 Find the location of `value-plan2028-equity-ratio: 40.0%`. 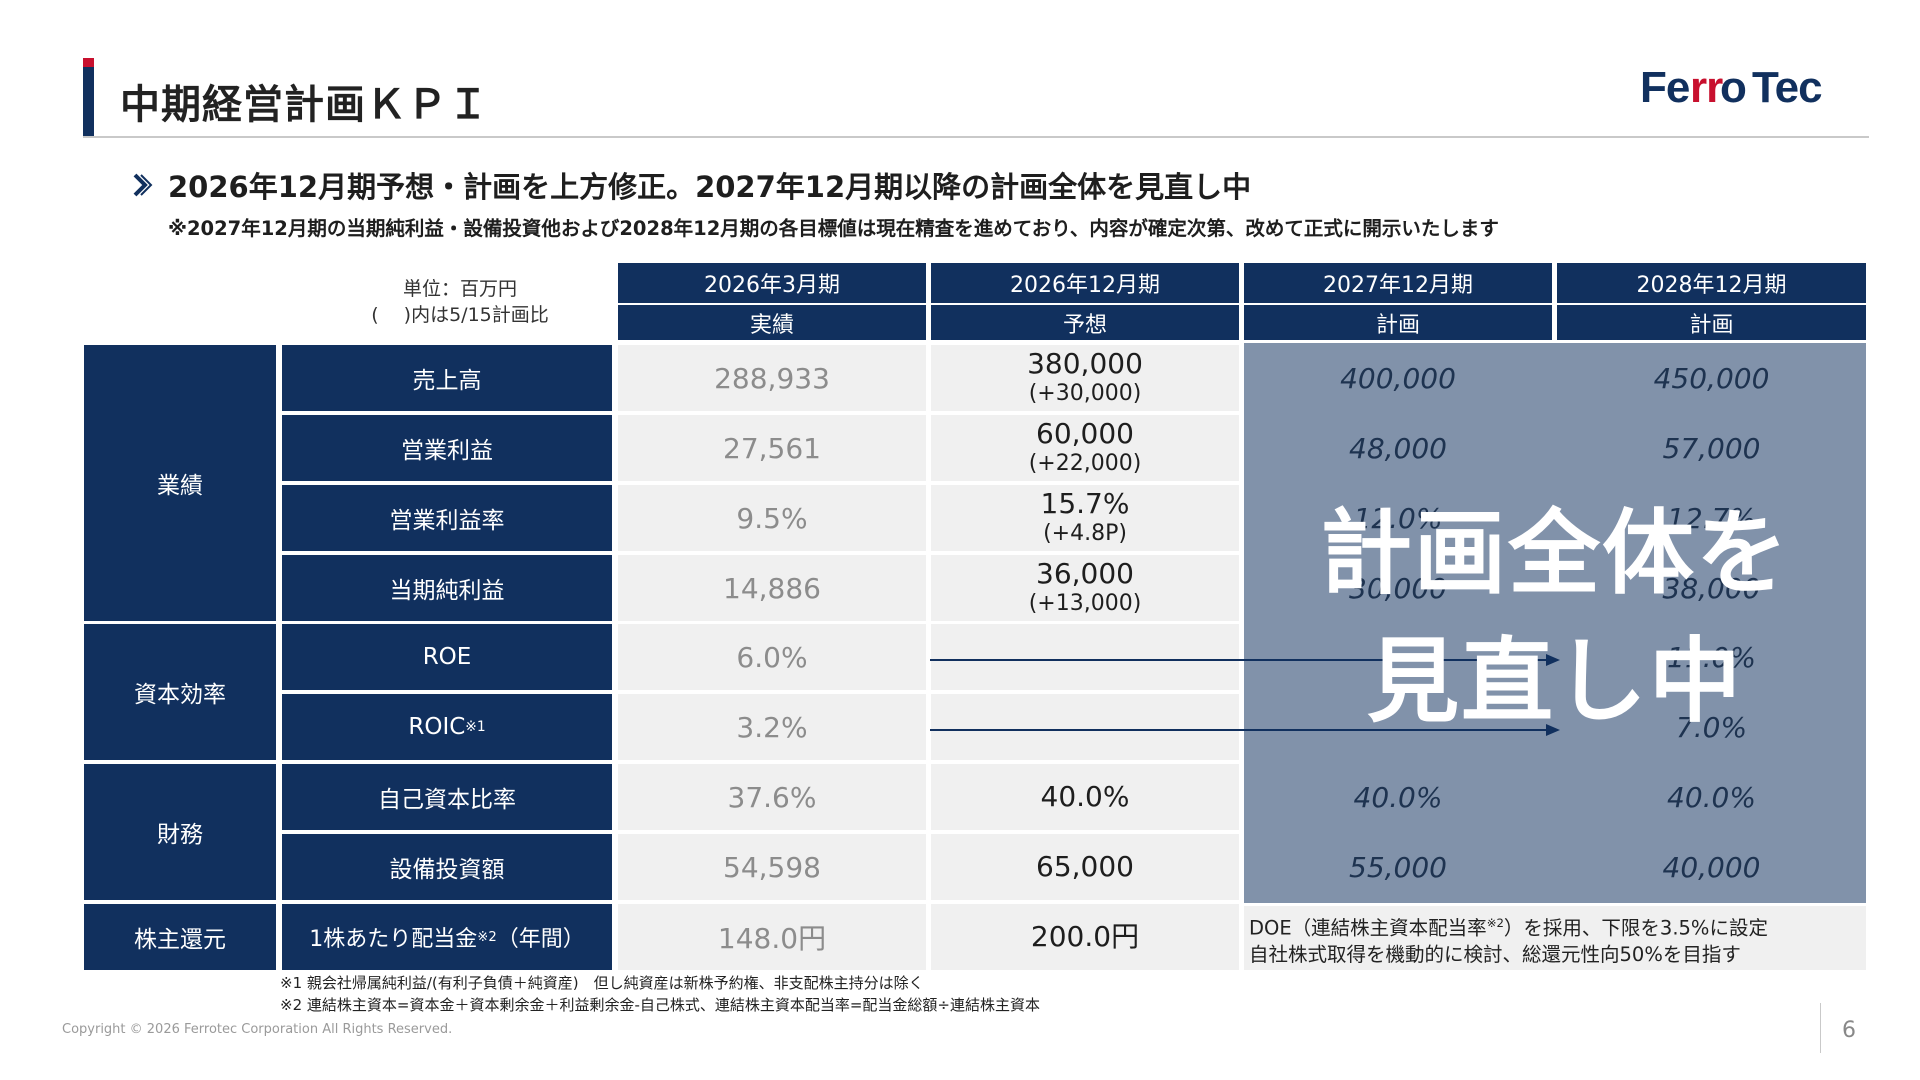

value-plan2028-equity-ratio: 40.0% is located at coordinates (1711, 797).